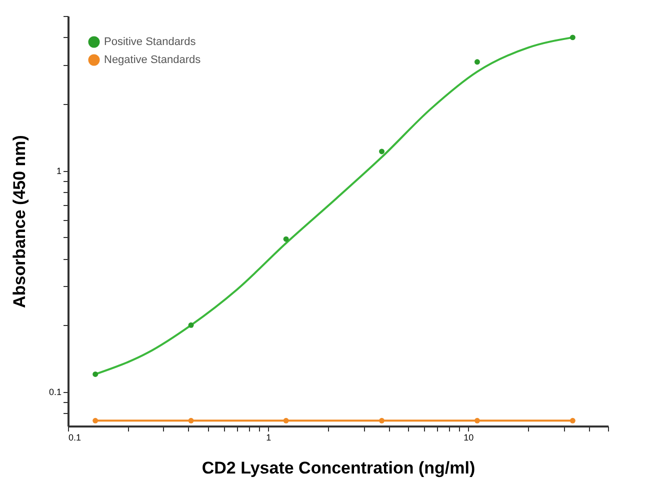 The width and height of the screenshot is (650, 498). Describe the element at coordinates (269, 437) in the screenshot. I see `x-tick-label: 1` at that location.